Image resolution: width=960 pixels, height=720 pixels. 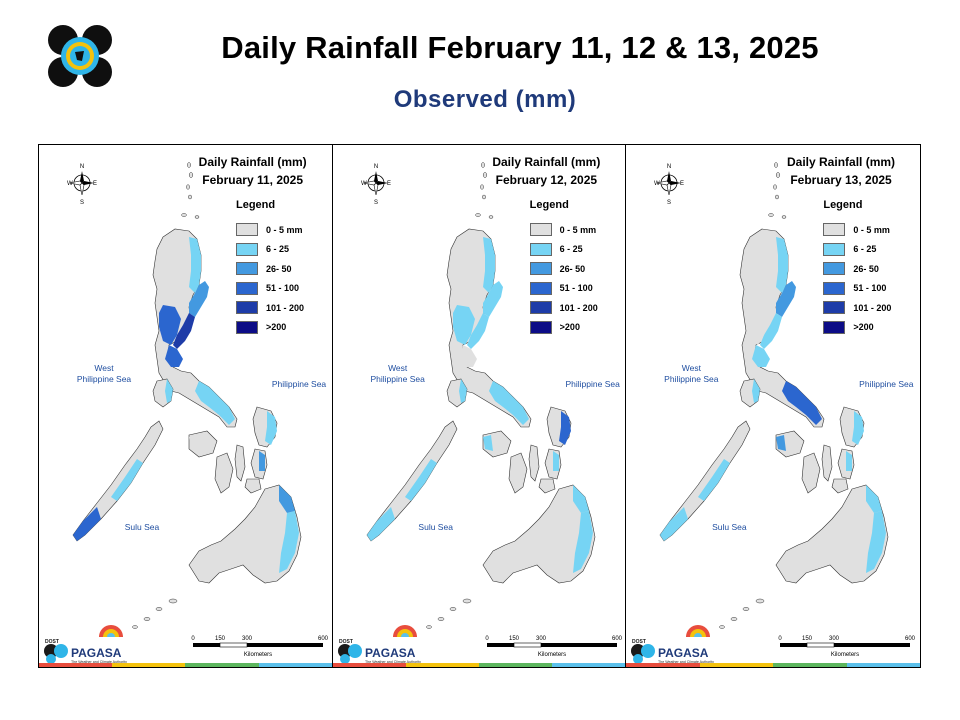 I want to click on brand-name: PAGASA, so click(x=390, y=653).